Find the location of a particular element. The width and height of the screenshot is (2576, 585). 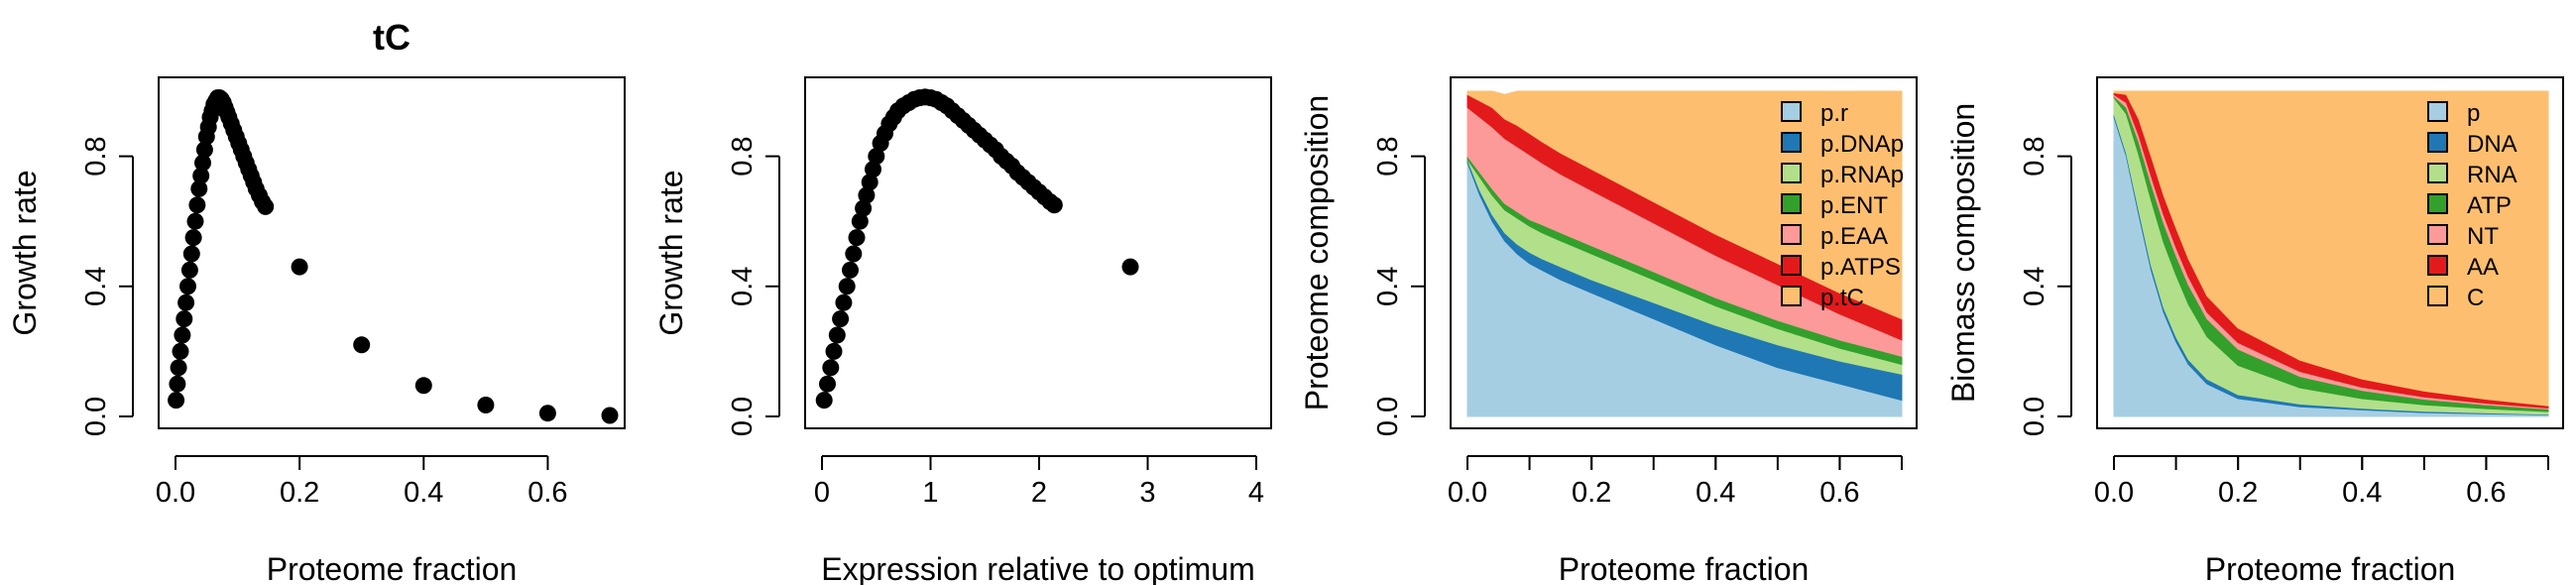

x-tick-label: 1 is located at coordinates (930, 493).